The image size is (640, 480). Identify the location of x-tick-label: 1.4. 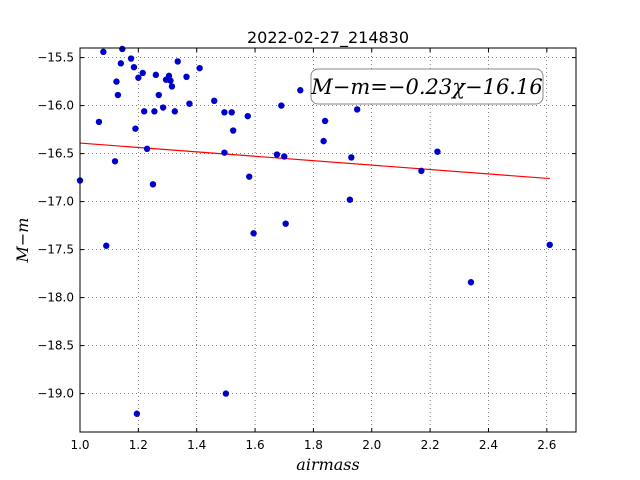
(196, 445).